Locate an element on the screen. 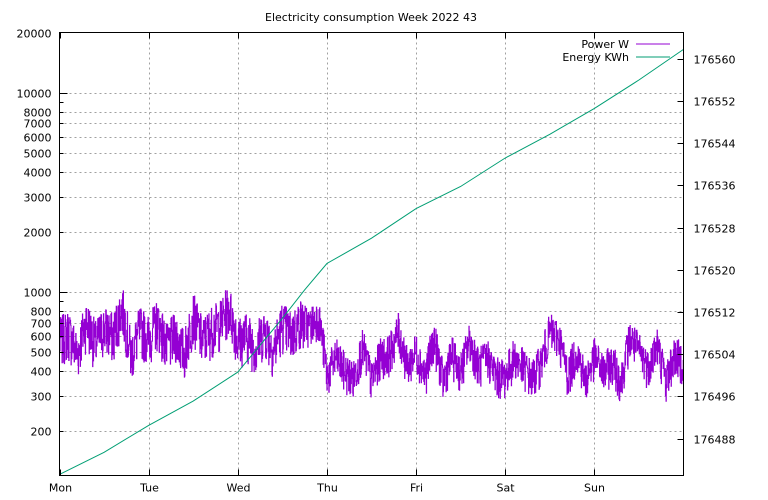 The width and height of the screenshot is (768, 500). x-tick-label: Sat is located at coordinates (505, 488).